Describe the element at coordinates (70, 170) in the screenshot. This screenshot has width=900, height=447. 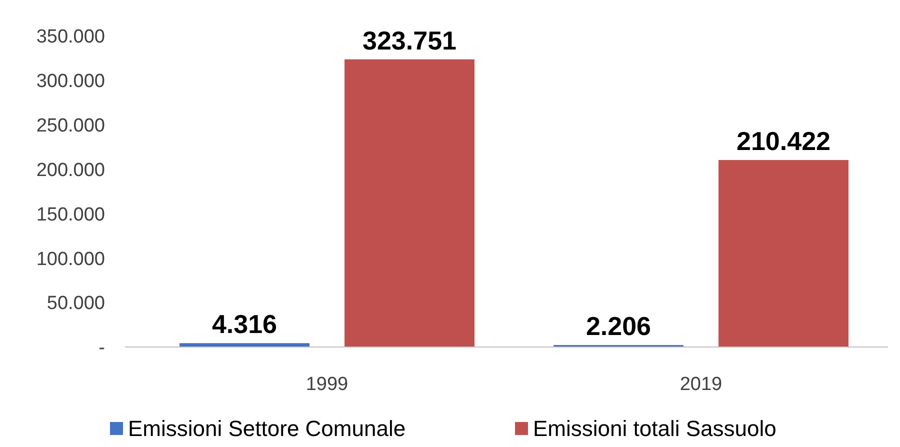
I see `y-tick-label: 200.000` at that location.